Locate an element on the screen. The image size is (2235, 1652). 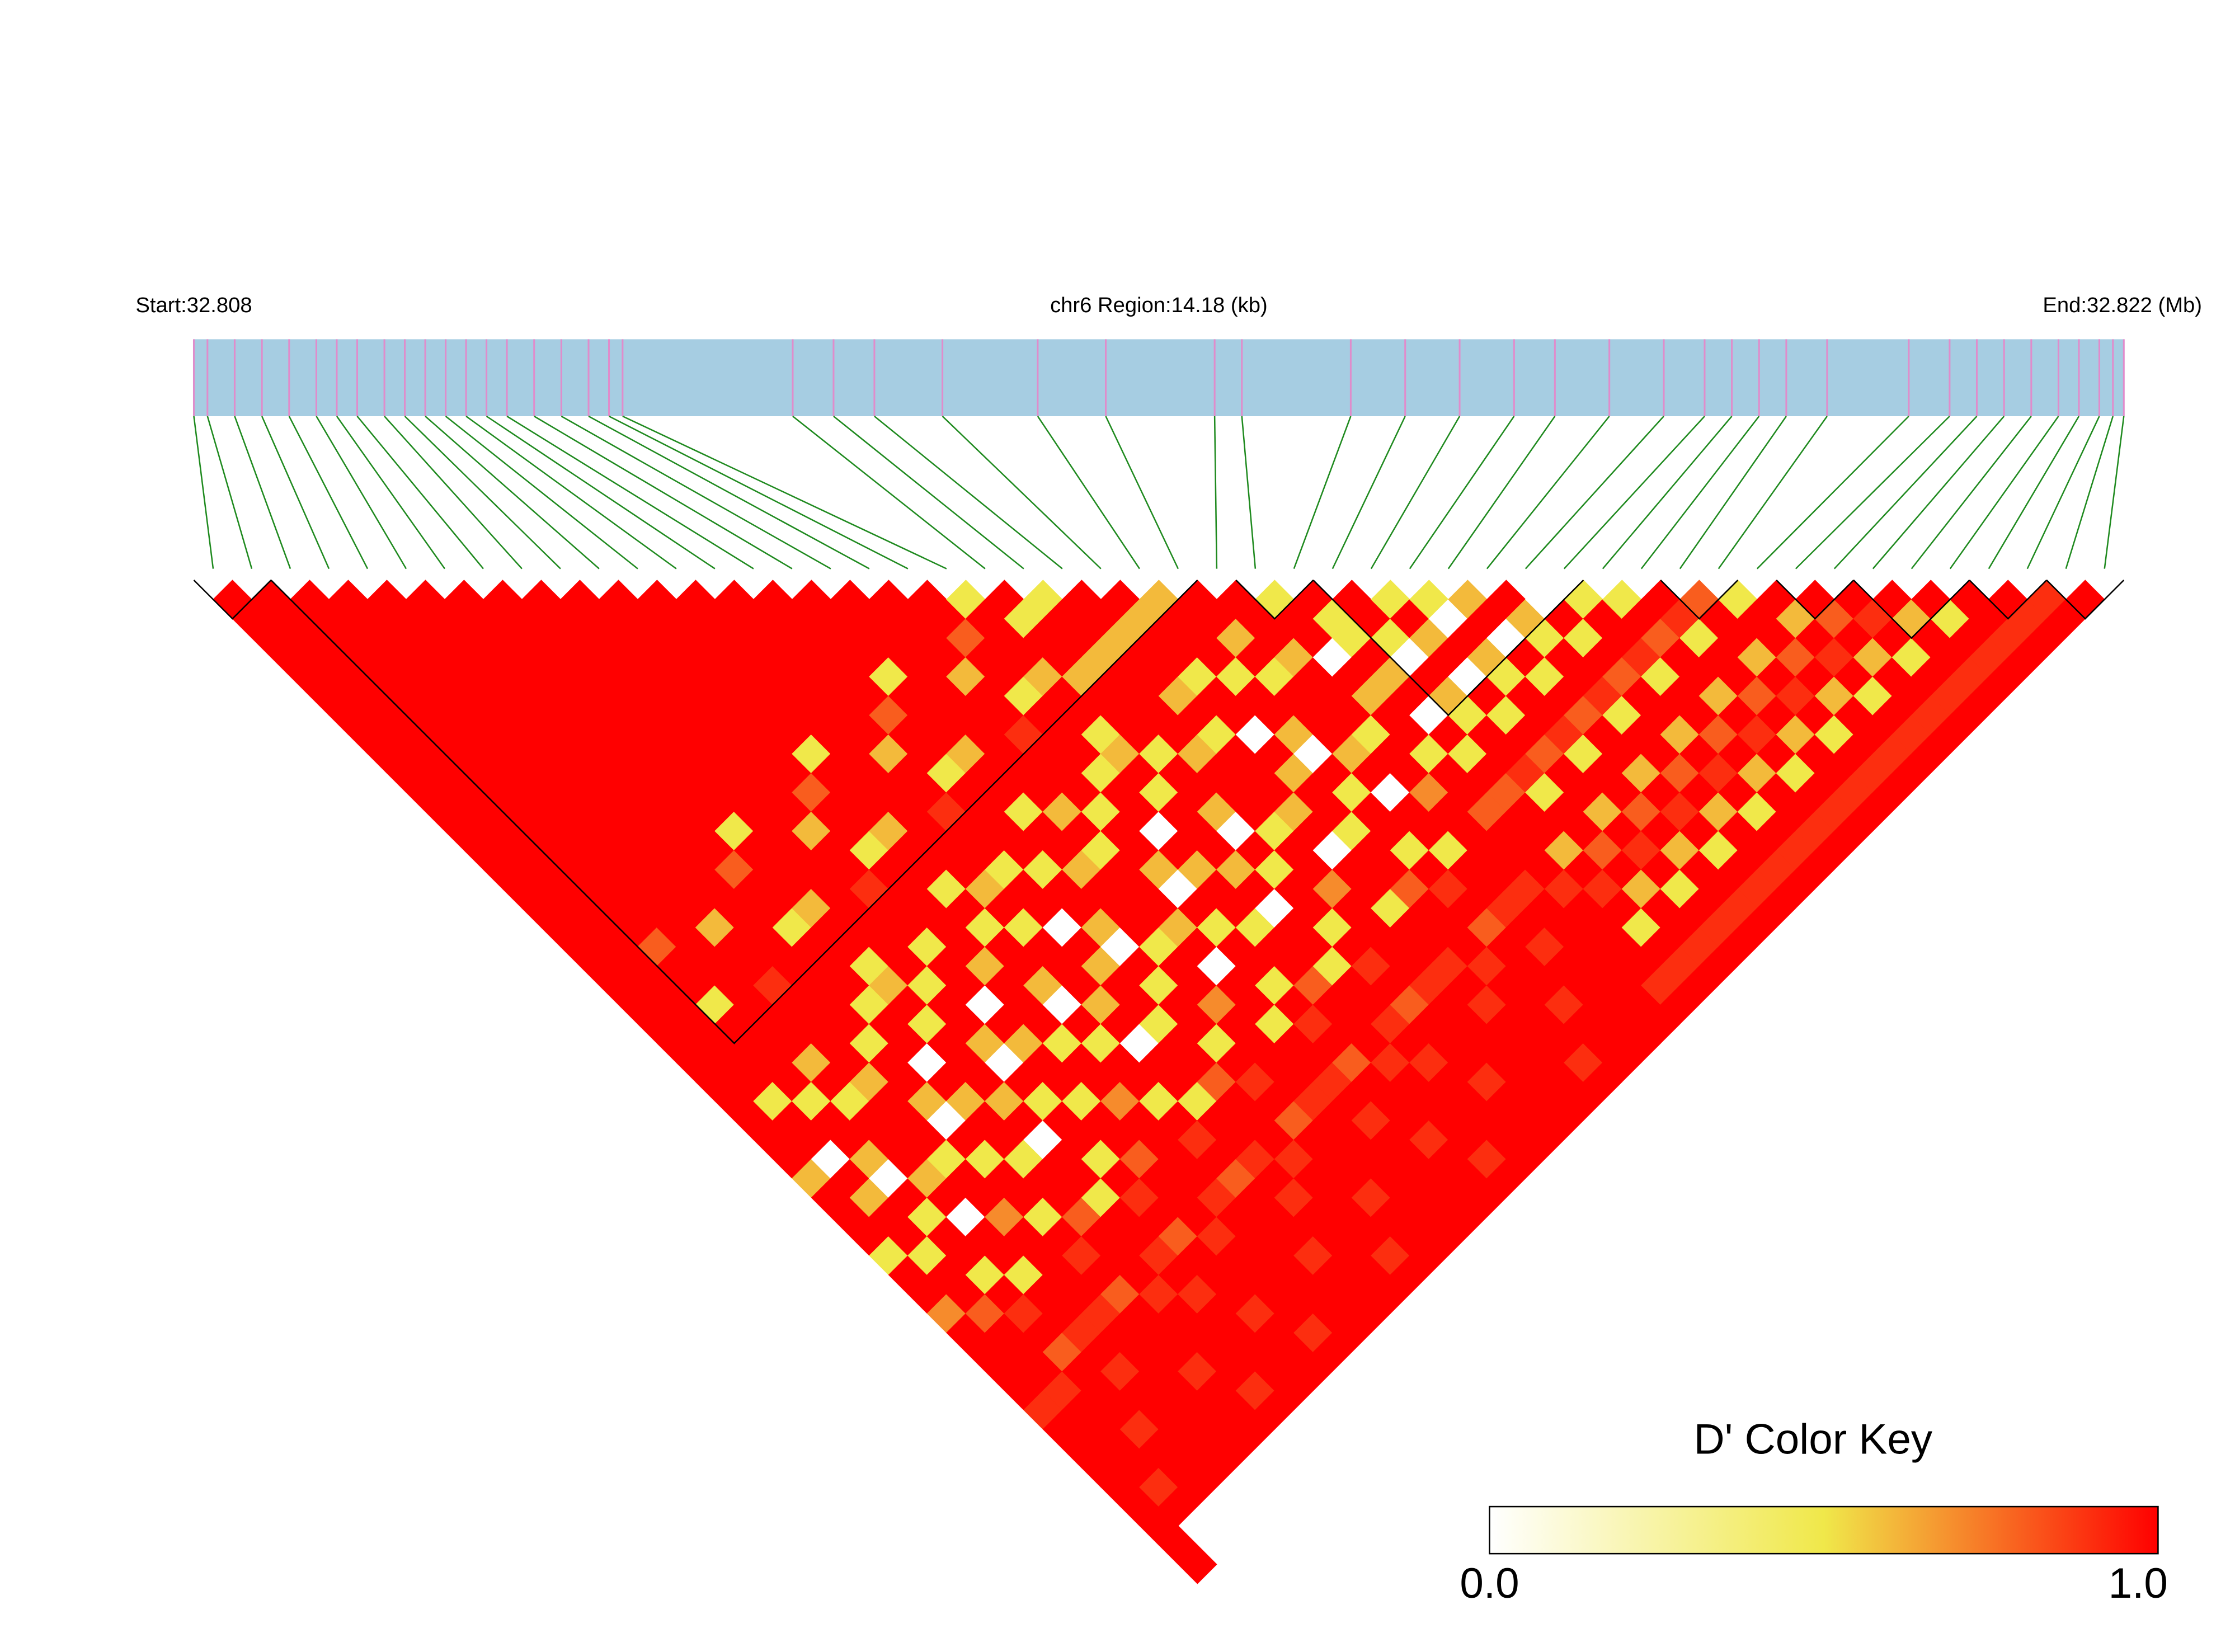
end-label: End:32.822 (Mb) is located at coordinates (2122, 305).